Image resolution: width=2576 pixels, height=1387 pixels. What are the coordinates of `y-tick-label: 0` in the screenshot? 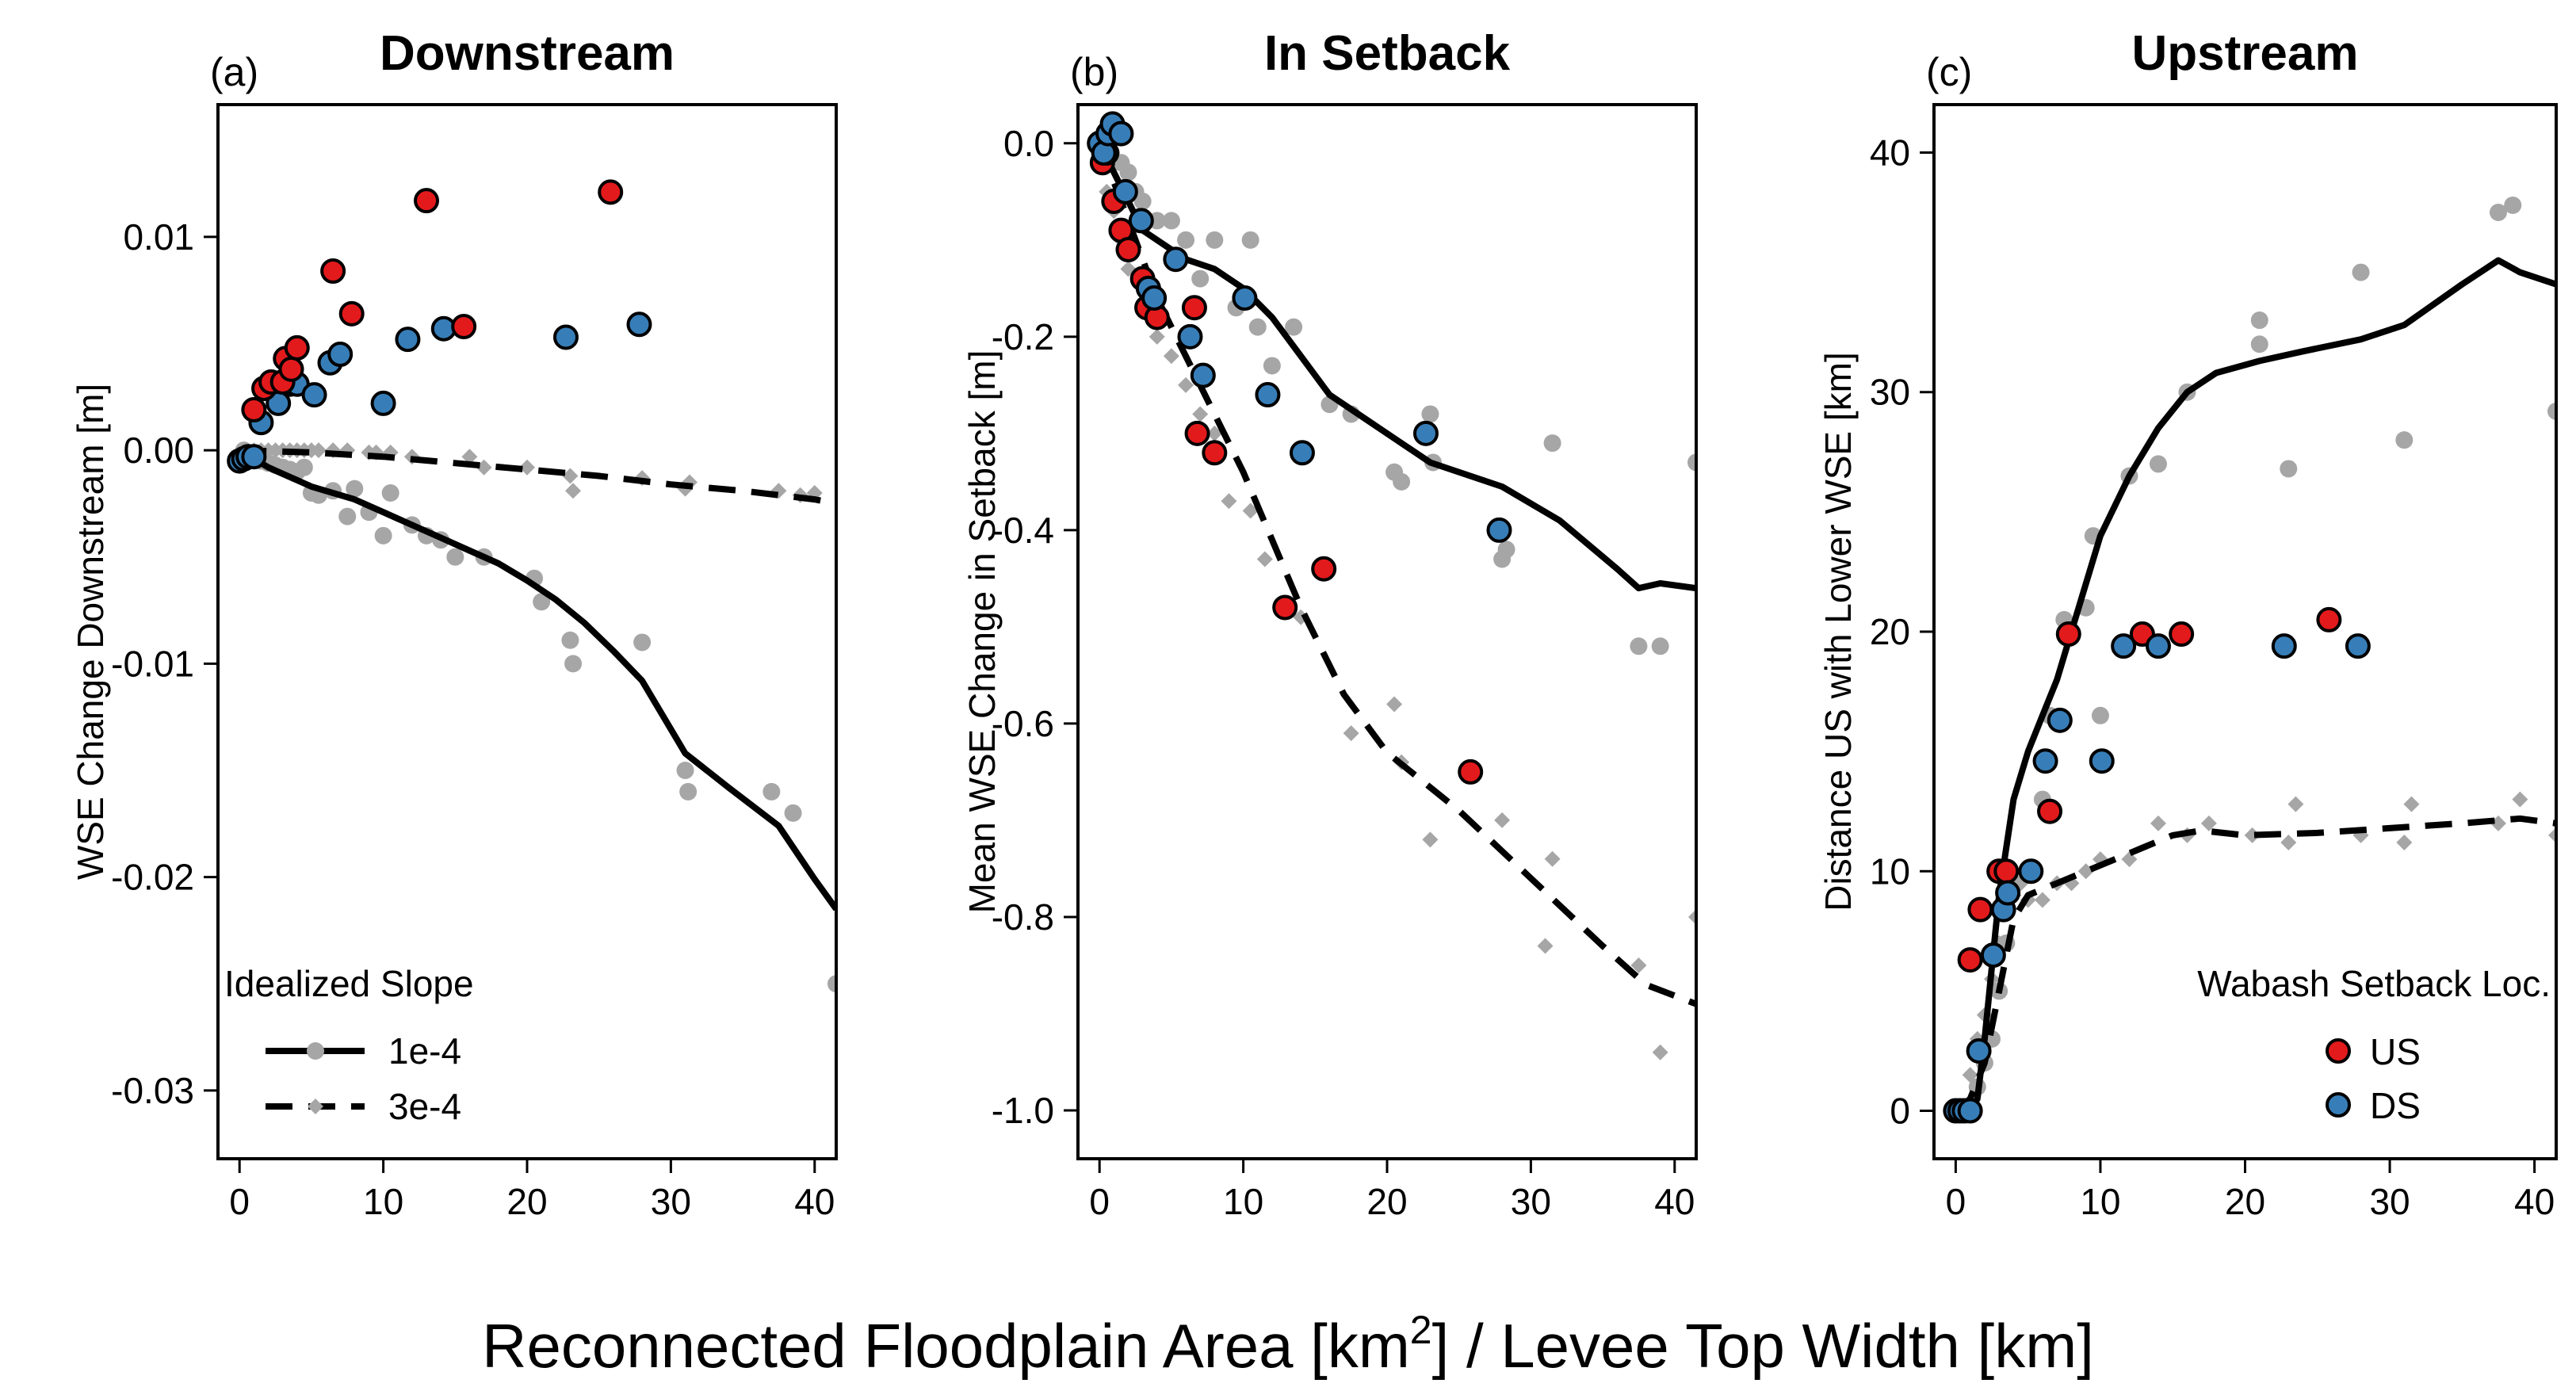 It's located at (1900, 1112).